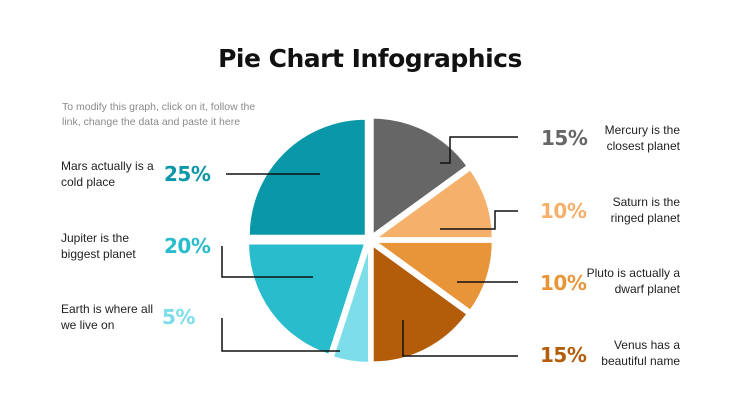 This screenshot has width=740, height=416. I want to click on jupiter-description: Jupiter is the biggest planet, so click(98, 246).